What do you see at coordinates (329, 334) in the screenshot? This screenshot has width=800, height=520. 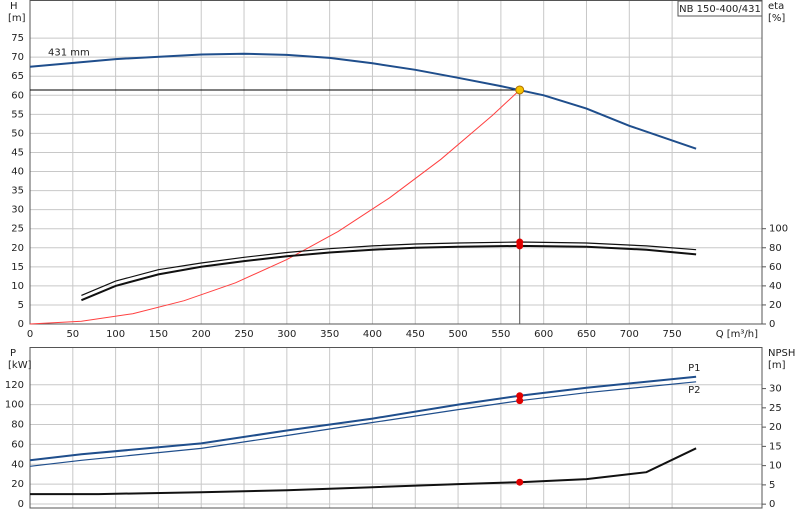 I see `x-tick-label: 350` at bounding box center [329, 334].